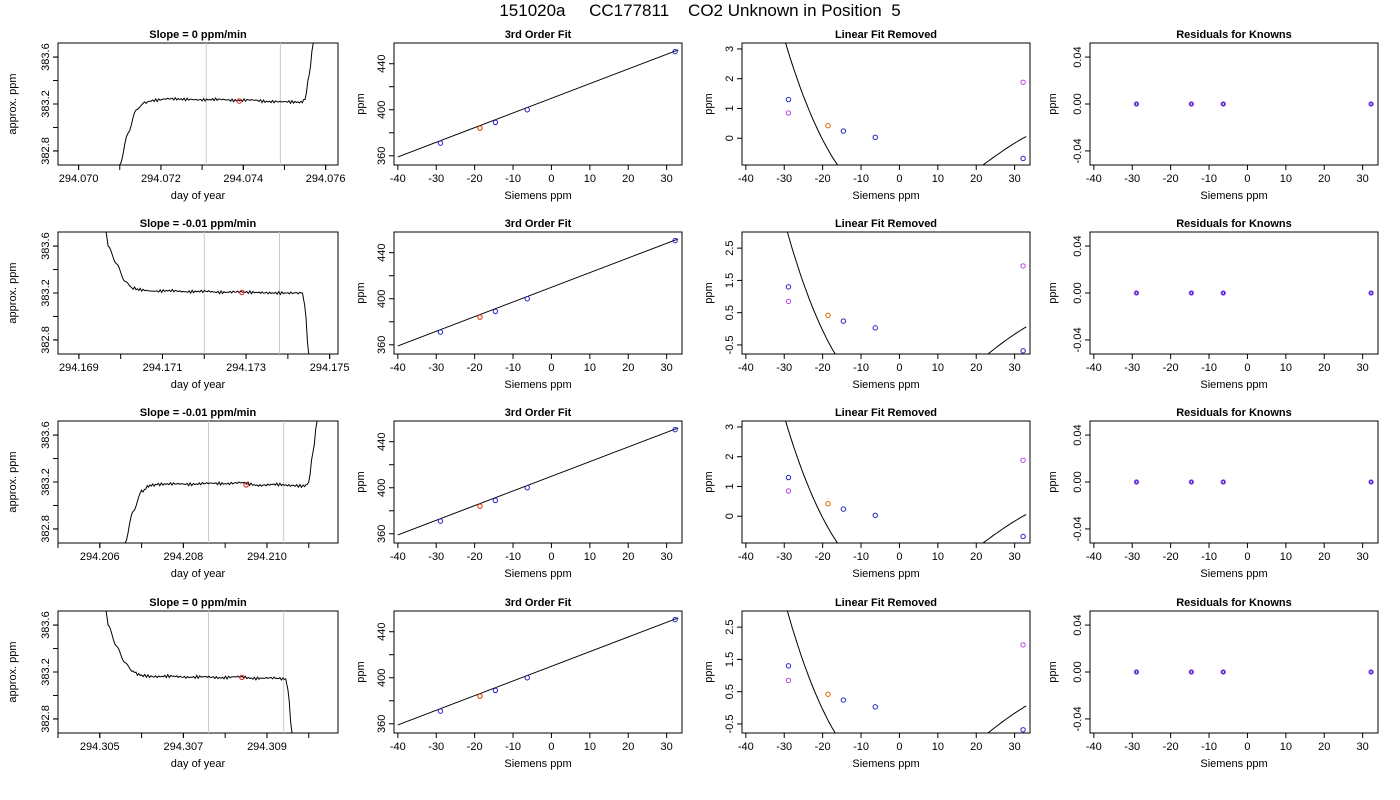 The image size is (1400, 800). Describe the element at coordinates (382, 64) in the screenshot. I see `y-tick-label: 440` at that location.